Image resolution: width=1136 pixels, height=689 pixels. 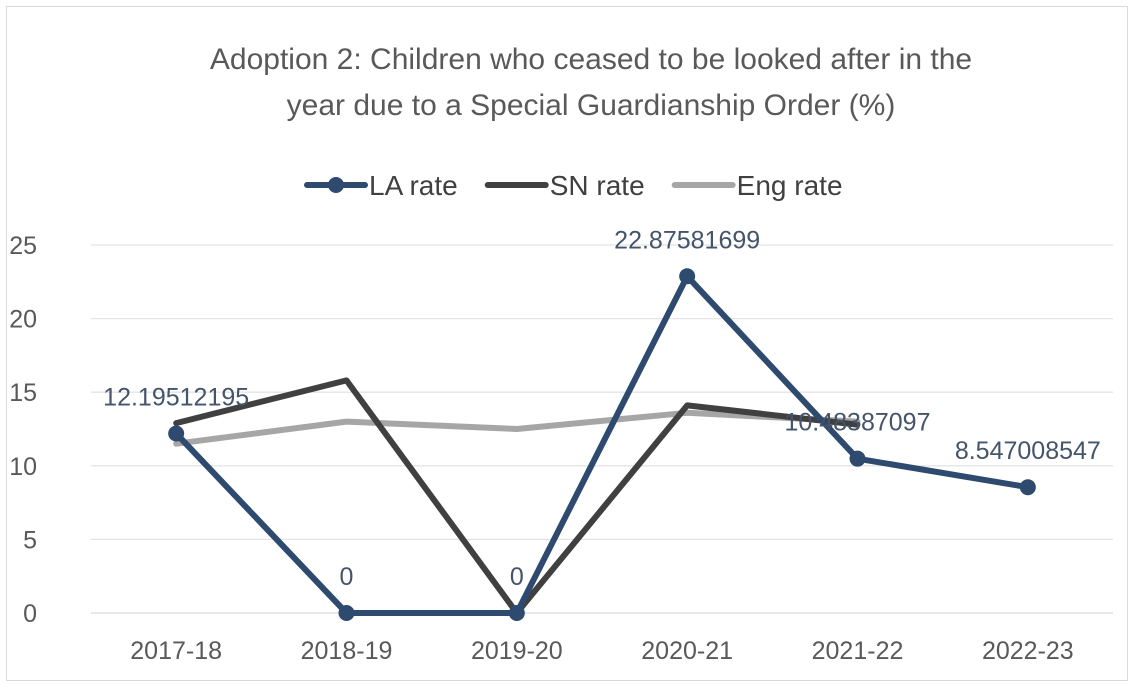 What do you see at coordinates (23, 467) in the screenshot?
I see `y-tick-label: 10` at bounding box center [23, 467].